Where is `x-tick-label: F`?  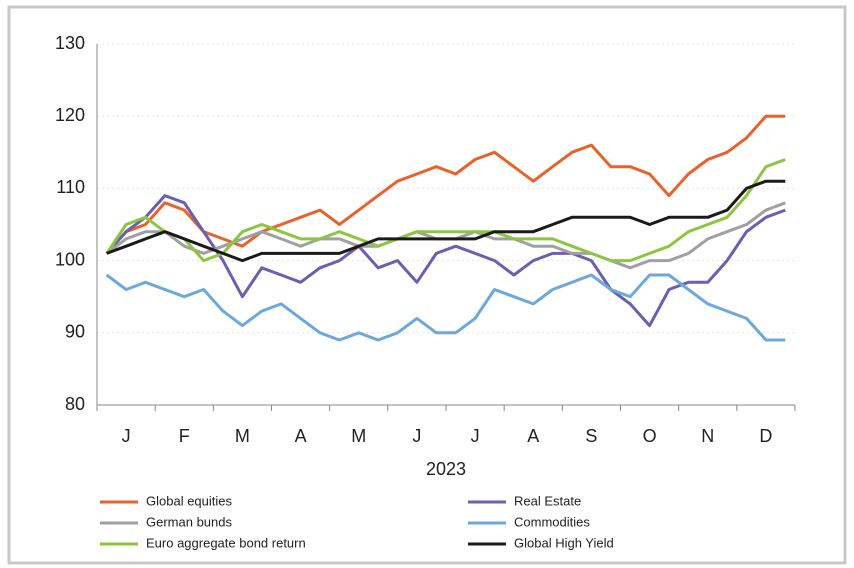
x-tick-label: F is located at coordinates (184, 436).